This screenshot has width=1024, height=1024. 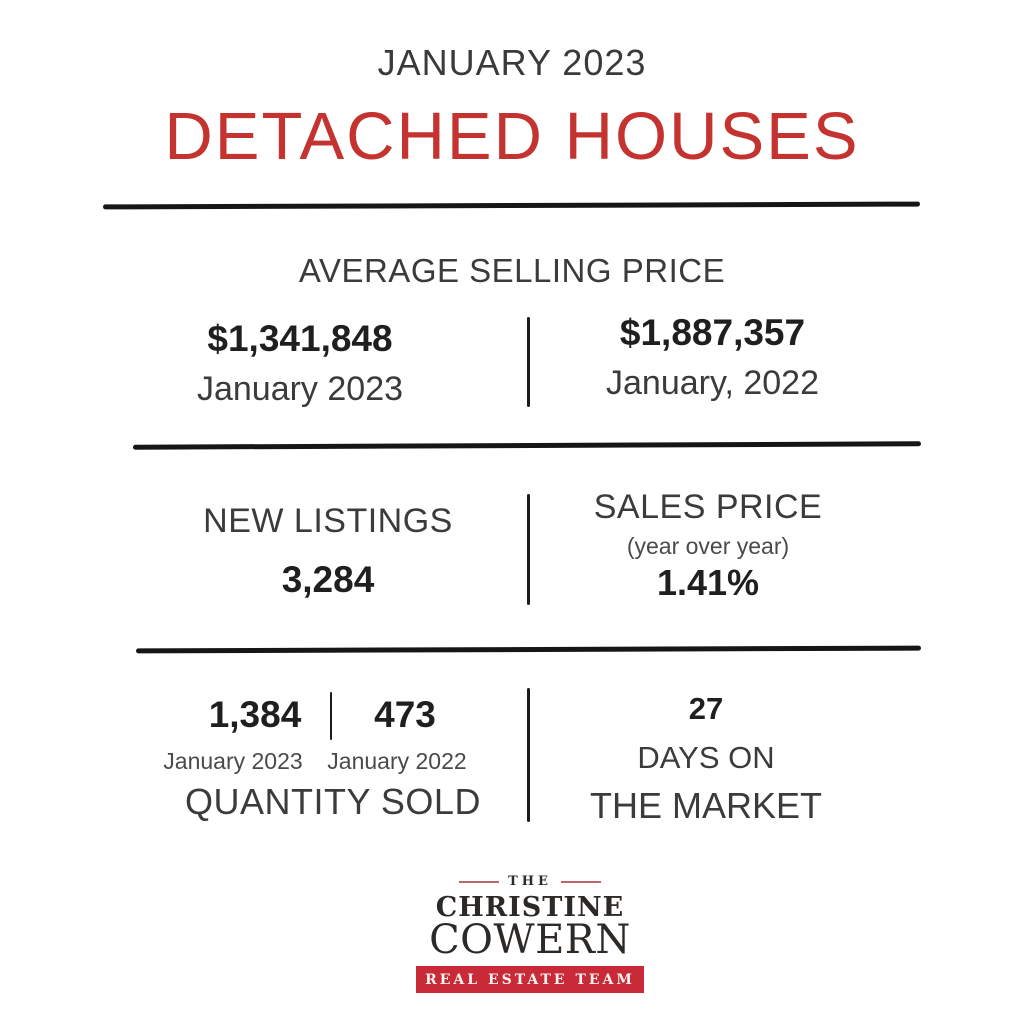 What do you see at coordinates (528, 362) in the screenshot?
I see `vertical-divider-average-price` at bounding box center [528, 362].